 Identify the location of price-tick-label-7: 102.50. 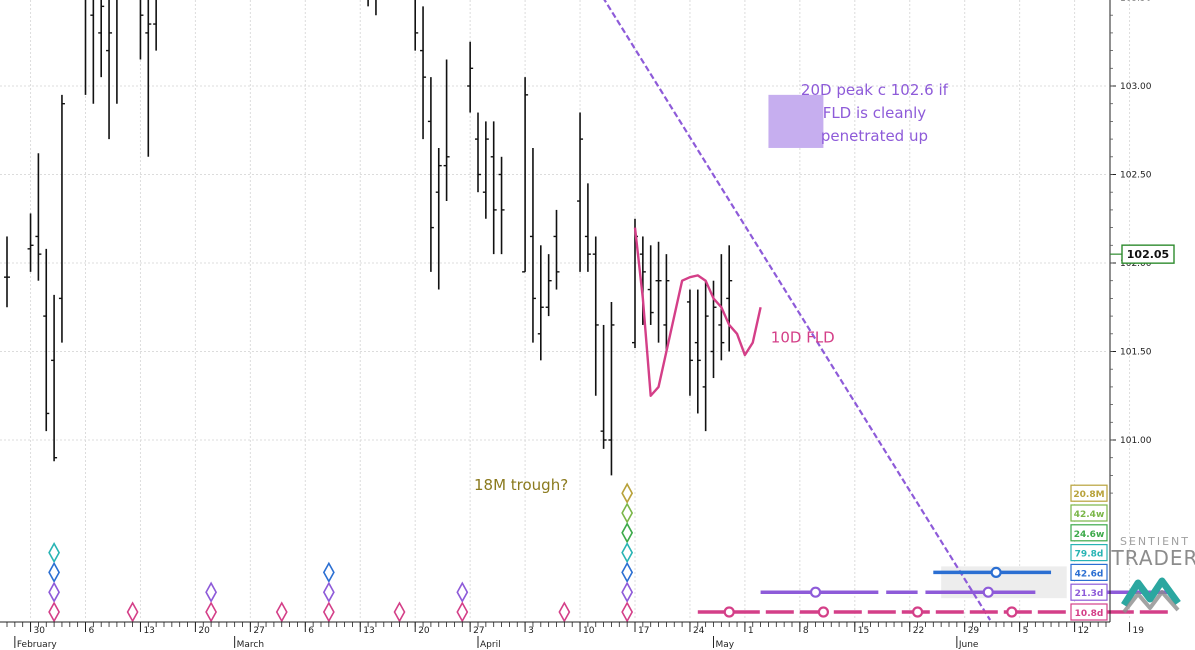
(1136, 176).